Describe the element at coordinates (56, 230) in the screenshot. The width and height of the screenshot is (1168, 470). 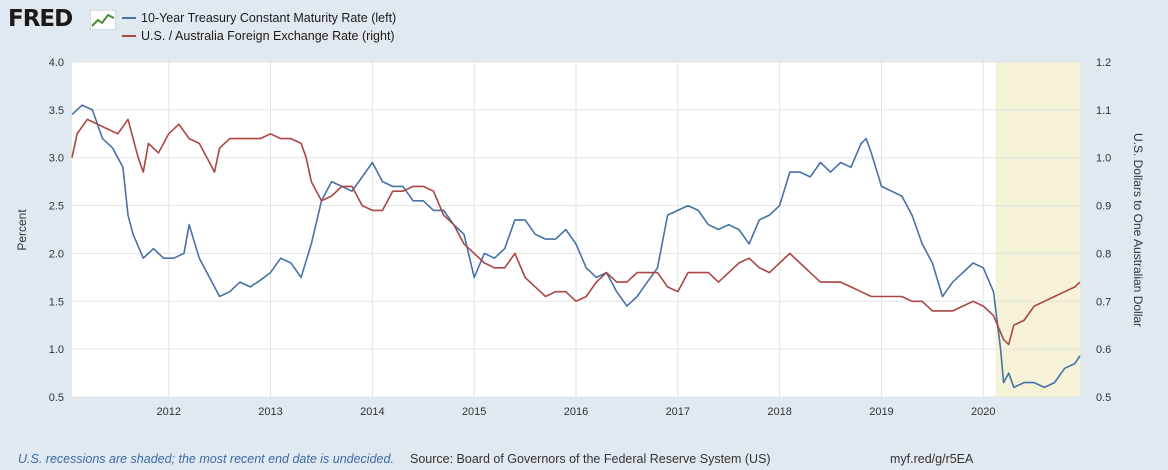
I see `left-axis-ticks: 0.5 1.0 1.5 2.0 2.5 3.0 3.5 4.0` at that location.